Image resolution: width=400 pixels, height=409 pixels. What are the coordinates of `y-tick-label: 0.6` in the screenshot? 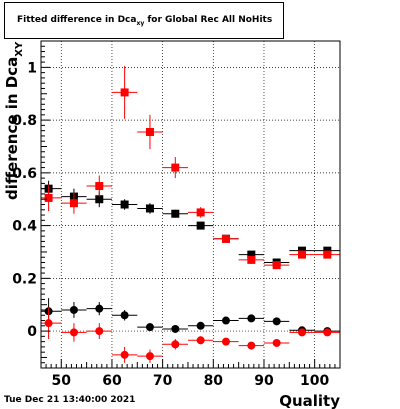 It's located at (24, 174).